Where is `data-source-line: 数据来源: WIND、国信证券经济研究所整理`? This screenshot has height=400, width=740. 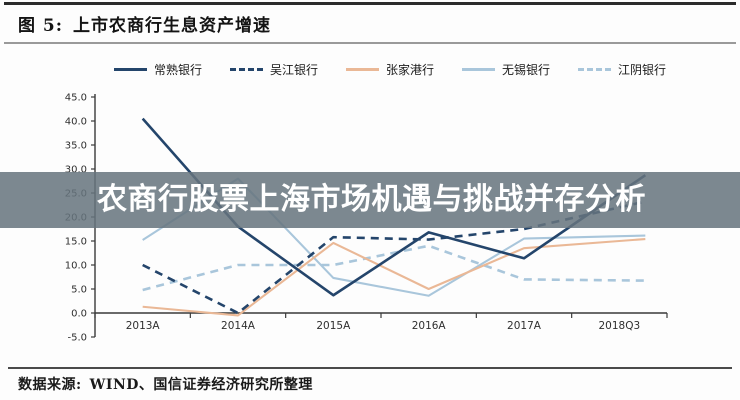
data-source-line: 数据来源: WIND、国信证券经济研究所整理 is located at coordinates (165, 384).